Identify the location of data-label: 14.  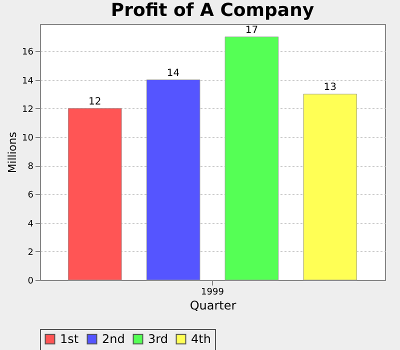
(173, 73).